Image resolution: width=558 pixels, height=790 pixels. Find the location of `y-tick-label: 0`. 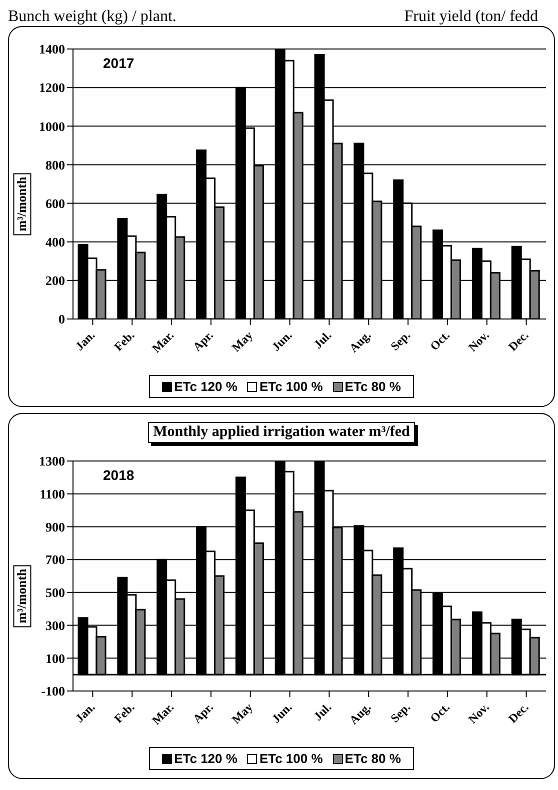

y-tick-label: 0 is located at coordinates (61, 319).